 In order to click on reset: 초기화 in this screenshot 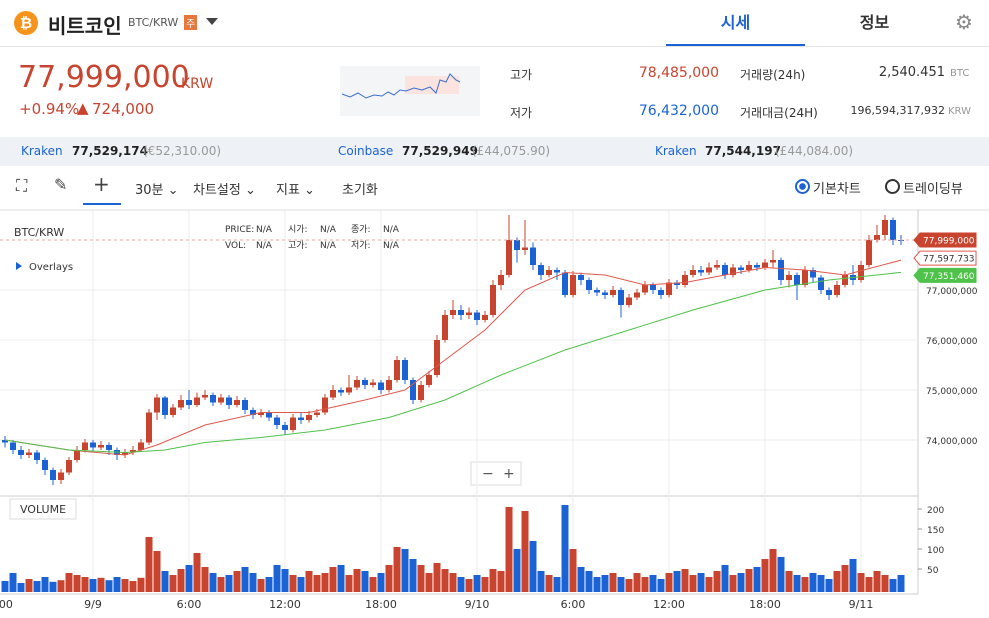, I will do `click(360, 190)`.